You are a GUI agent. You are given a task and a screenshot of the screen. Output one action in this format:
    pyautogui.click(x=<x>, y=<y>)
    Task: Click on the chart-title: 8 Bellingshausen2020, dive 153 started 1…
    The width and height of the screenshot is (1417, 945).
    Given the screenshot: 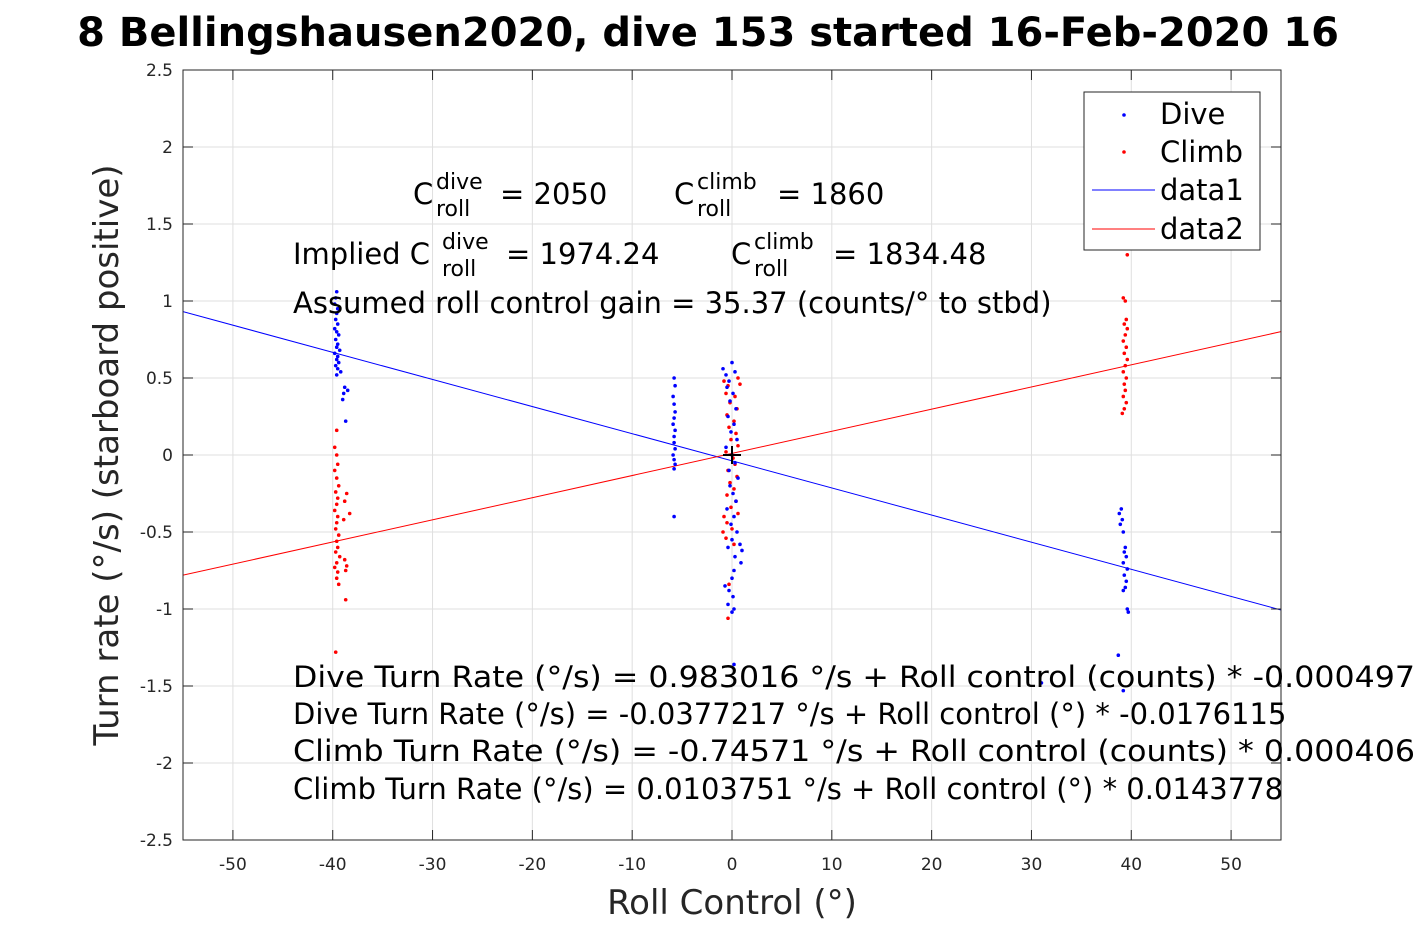 What is the action you would take?
    pyautogui.click(x=708, y=33)
    